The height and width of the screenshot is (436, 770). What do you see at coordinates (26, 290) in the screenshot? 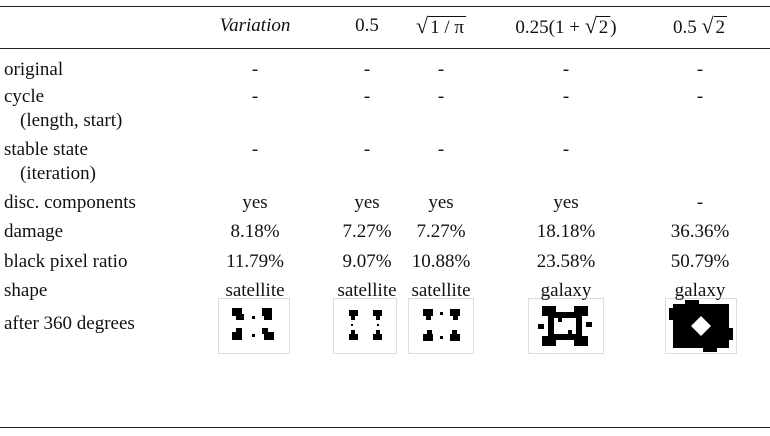
I see `row-label: shape` at bounding box center [26, 290].